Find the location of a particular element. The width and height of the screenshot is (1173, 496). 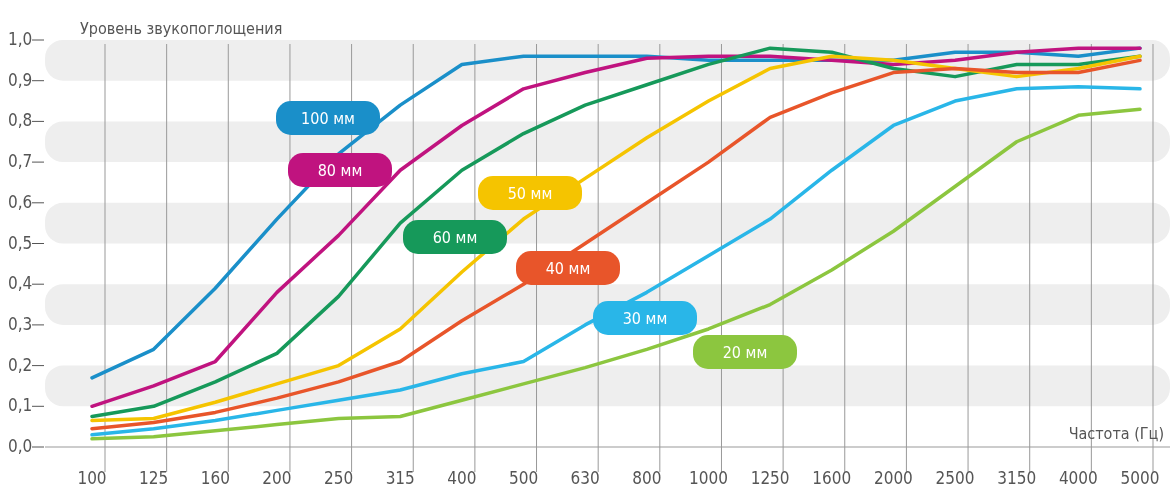

x-tick-label: 200 is located at coordinates (277, 478).